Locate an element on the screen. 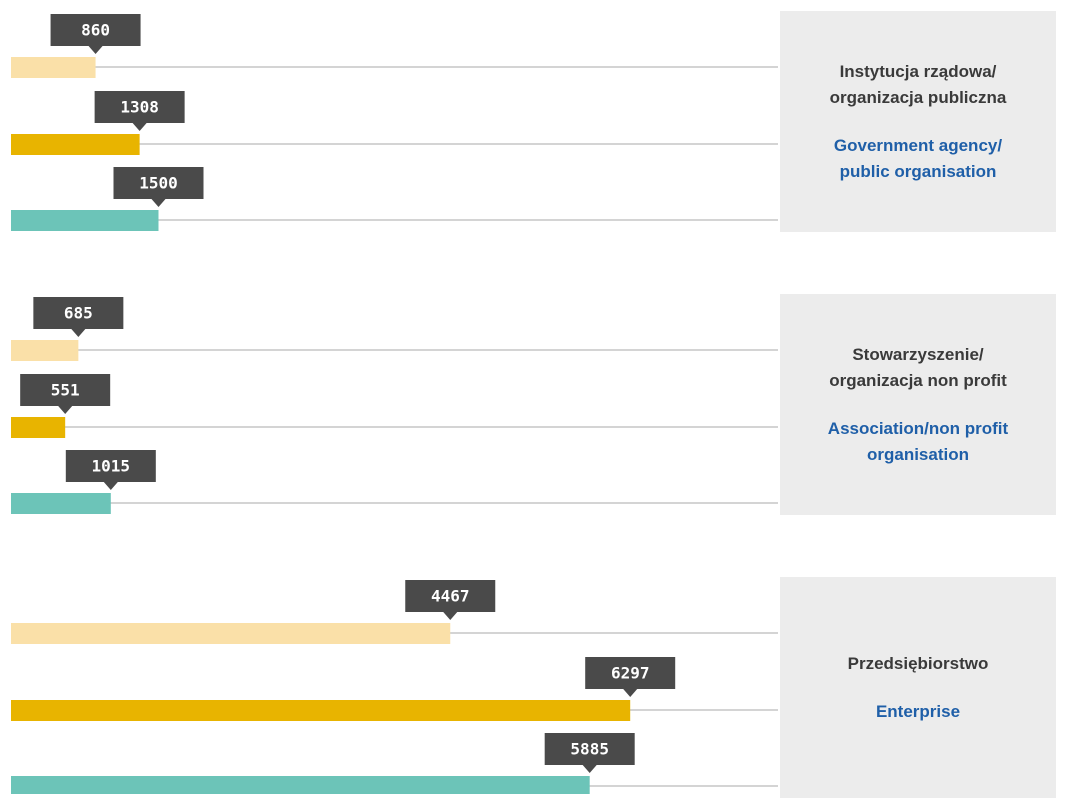 Image resolution: width=1067 pixels, height=798 pixels. category-box: Przedsiębiorstwo Enterprise is located at coordinates (918, 687).